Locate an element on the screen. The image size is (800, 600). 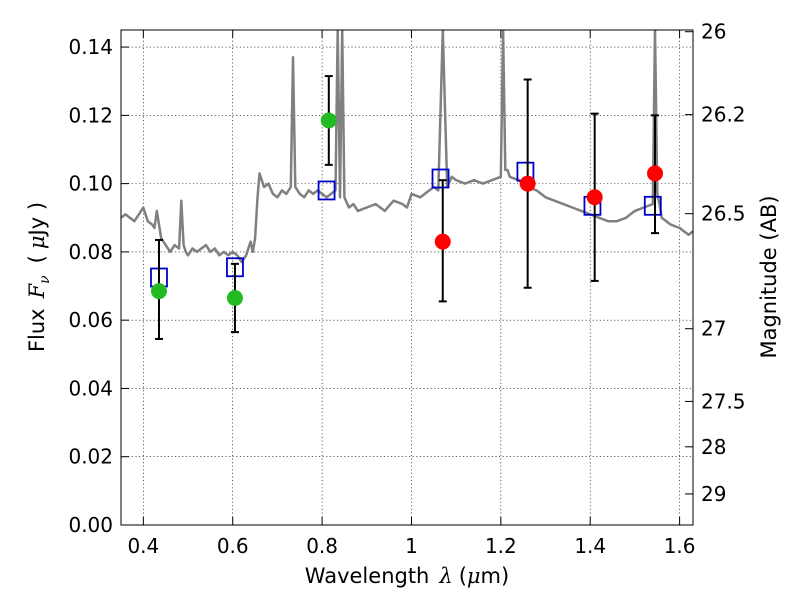
y-tick-label: 0.04 is located at coordinates (90, 388).